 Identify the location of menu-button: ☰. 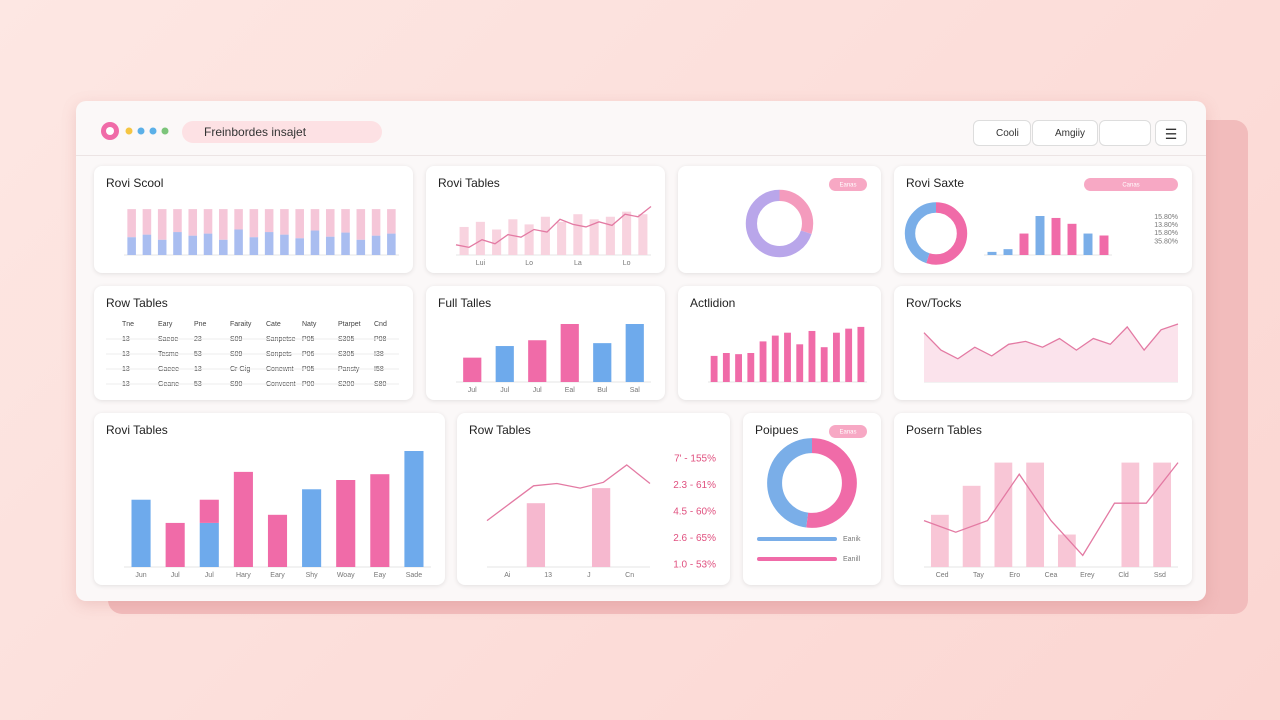
(1171, 133).